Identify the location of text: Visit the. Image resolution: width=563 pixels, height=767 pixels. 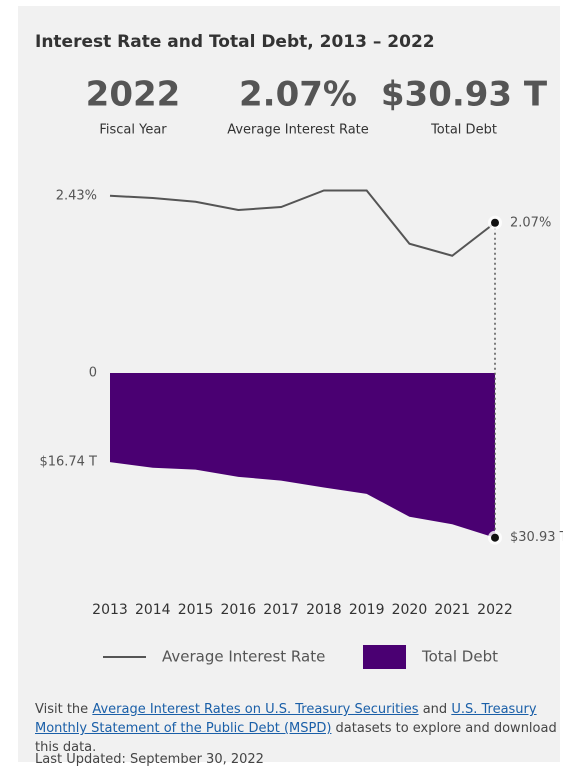
(64, 709).